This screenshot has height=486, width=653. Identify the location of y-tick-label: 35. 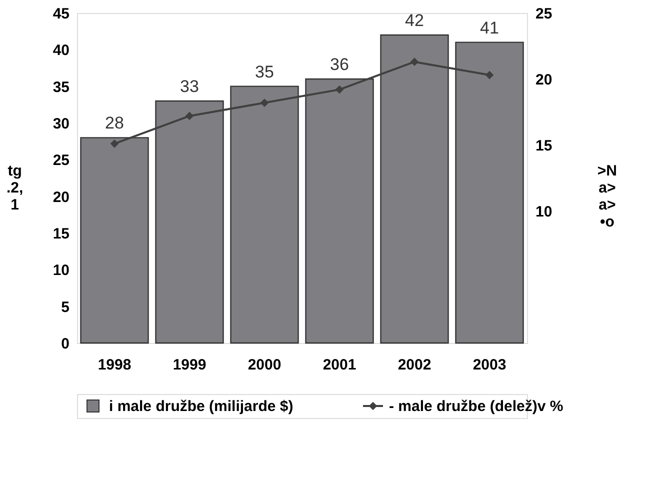
(61, 87).